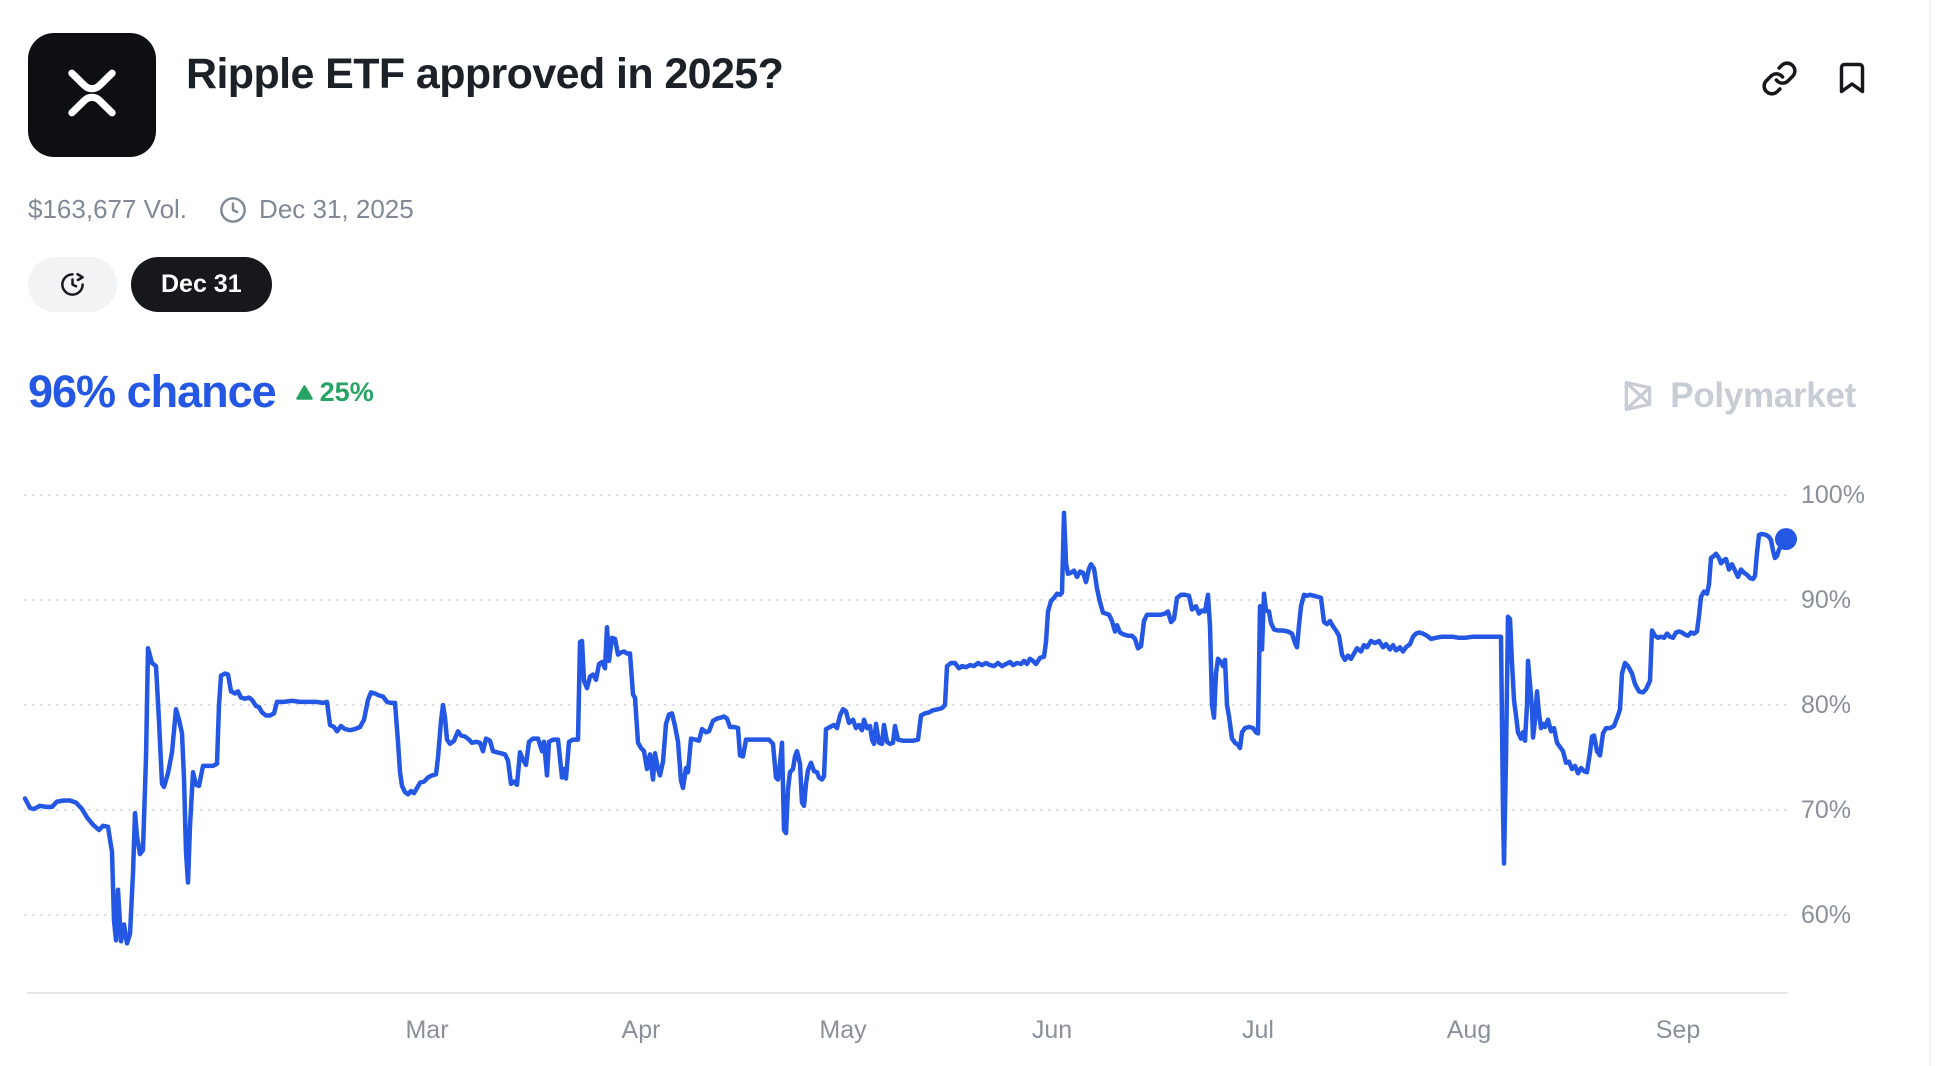 The height and width of the screenshot is (1066, 1936). What do you see at coordinates (1678, 1030) in the screenshot?
I see `x-axis-label: Sep` at bounding box center [1678, 1030].